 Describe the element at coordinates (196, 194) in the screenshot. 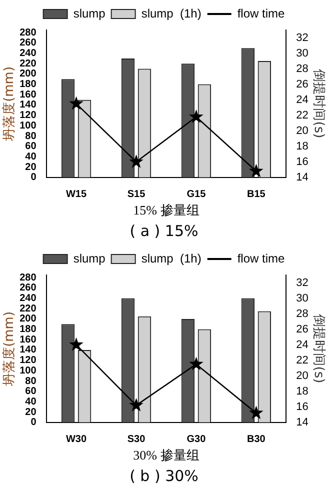

I see `x-tick-label: G15` at that location.